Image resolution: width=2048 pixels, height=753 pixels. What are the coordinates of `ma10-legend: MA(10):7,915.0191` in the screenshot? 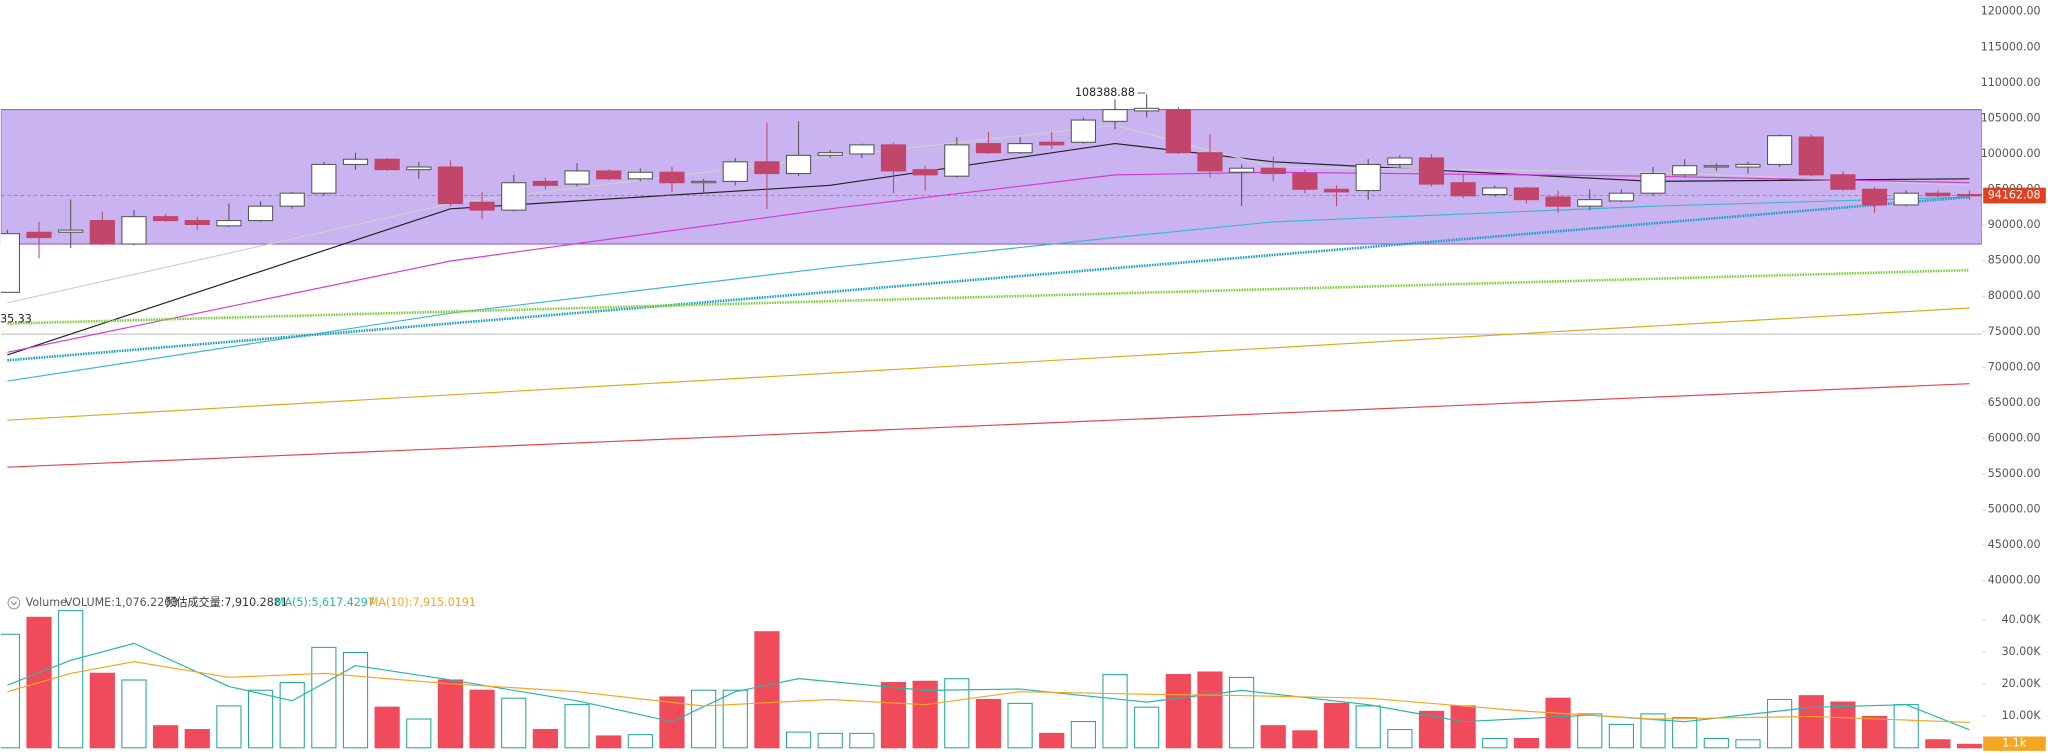 It's located at (422, 602).